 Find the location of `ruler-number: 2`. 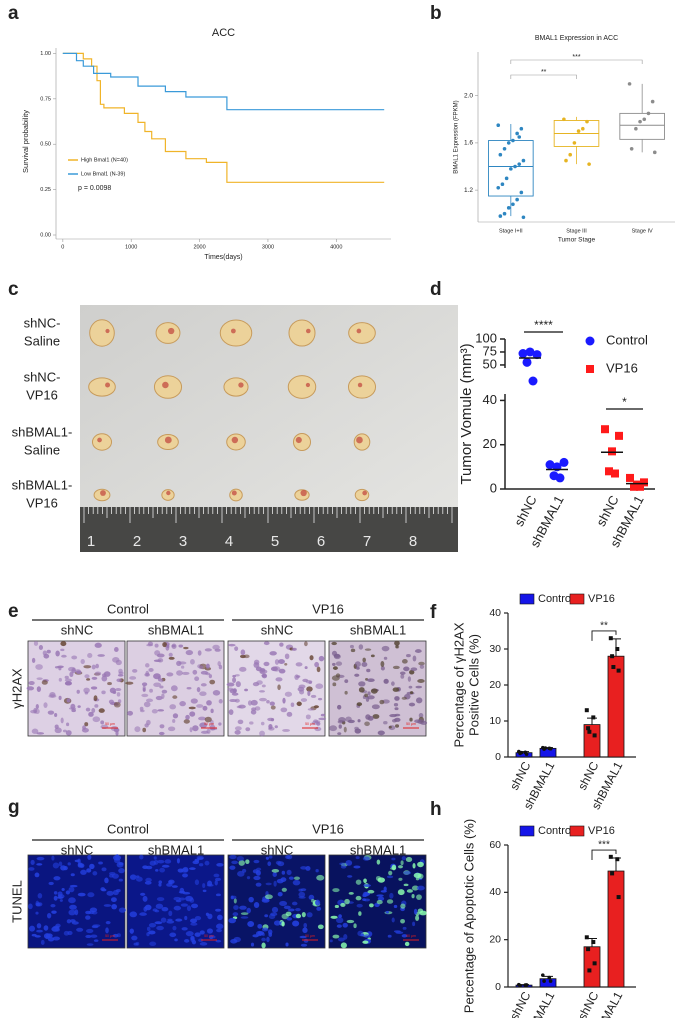

ruler-number: 2 is located at coordinates (137, 541).